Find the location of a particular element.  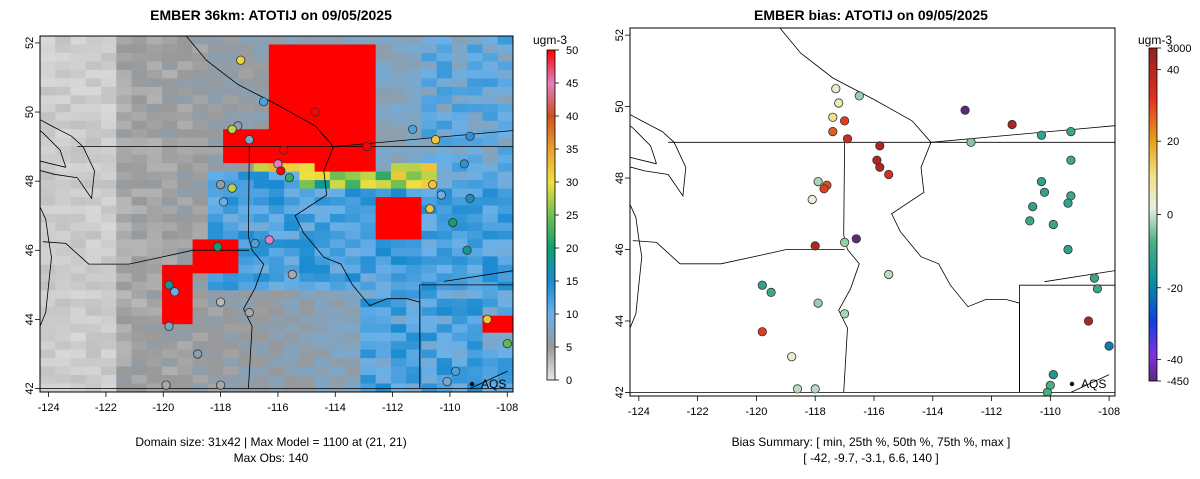

right-aqs-legend: AQS is located at coordinates (1087, 384).